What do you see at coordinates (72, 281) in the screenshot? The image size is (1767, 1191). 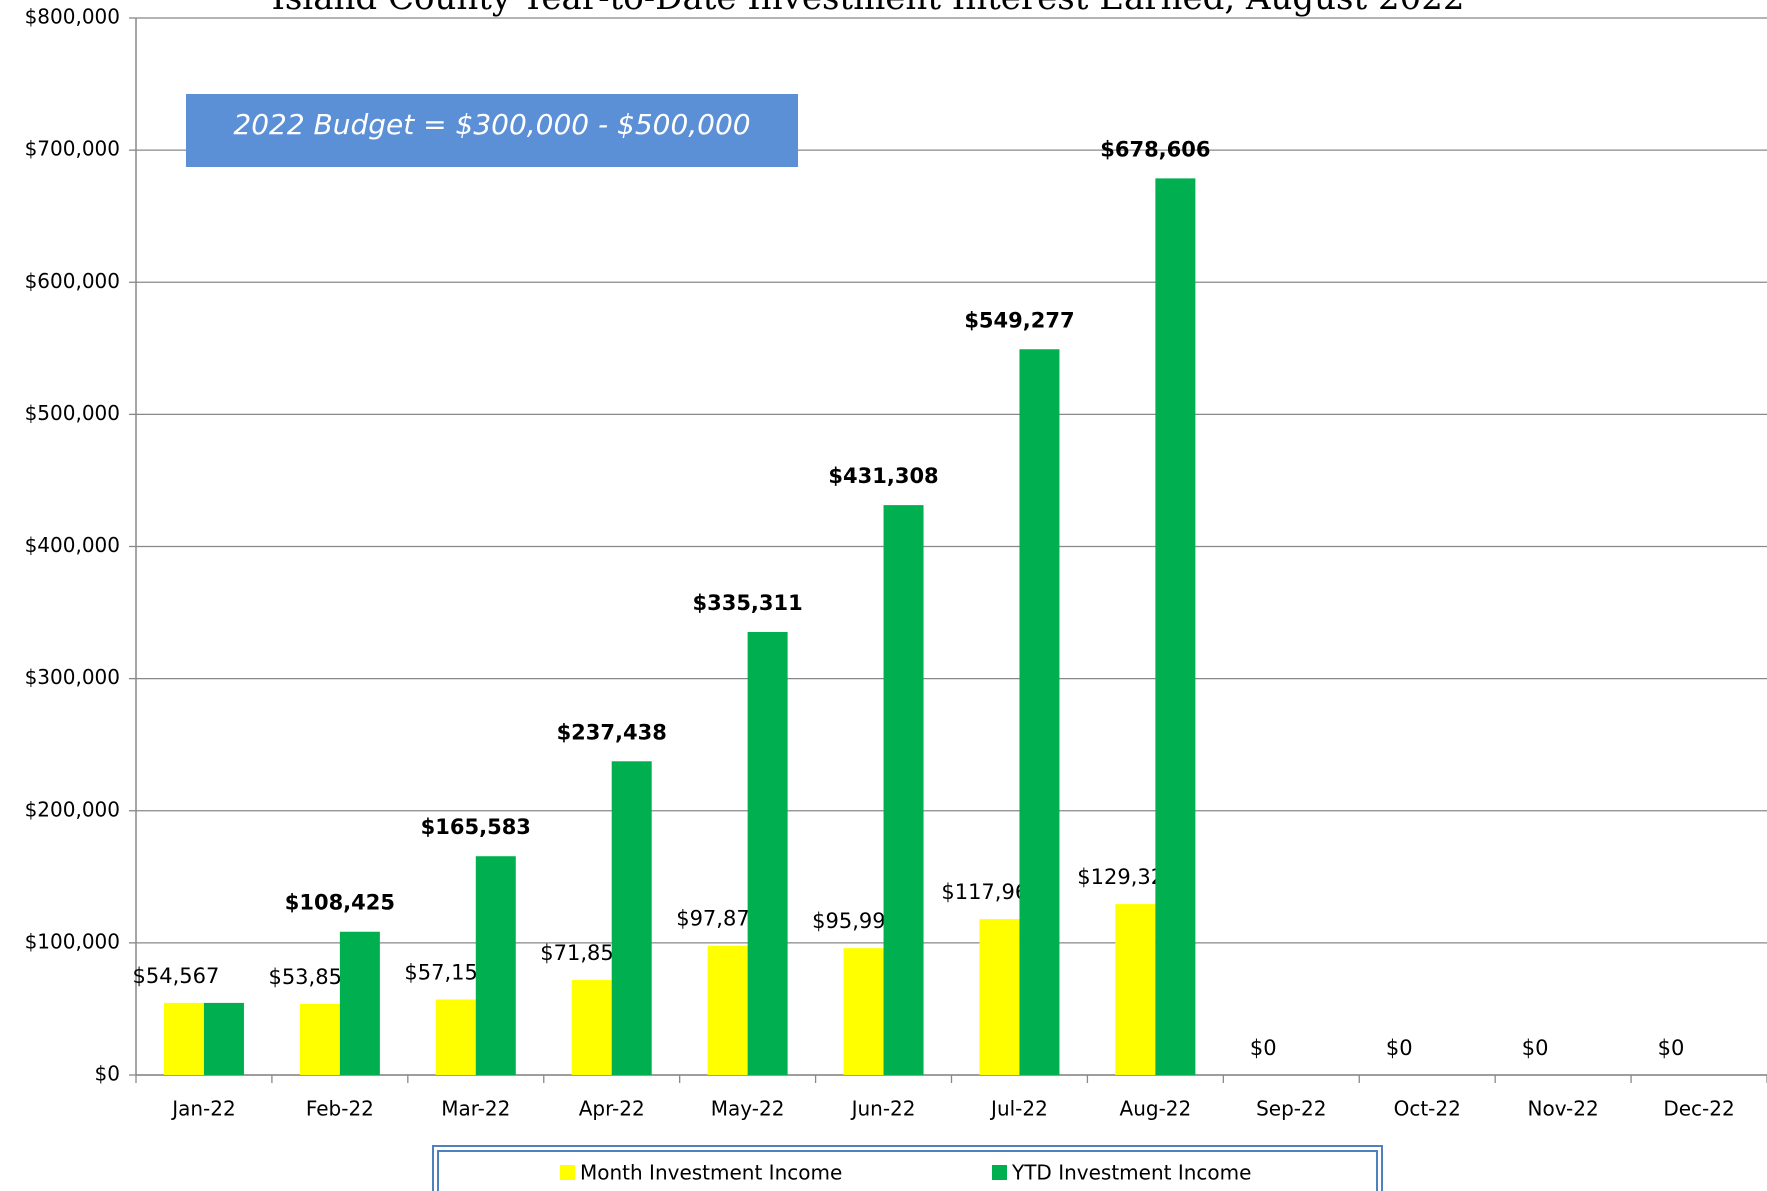 I see `y-tick-label: $600,000` at bounding box center [72, 281].